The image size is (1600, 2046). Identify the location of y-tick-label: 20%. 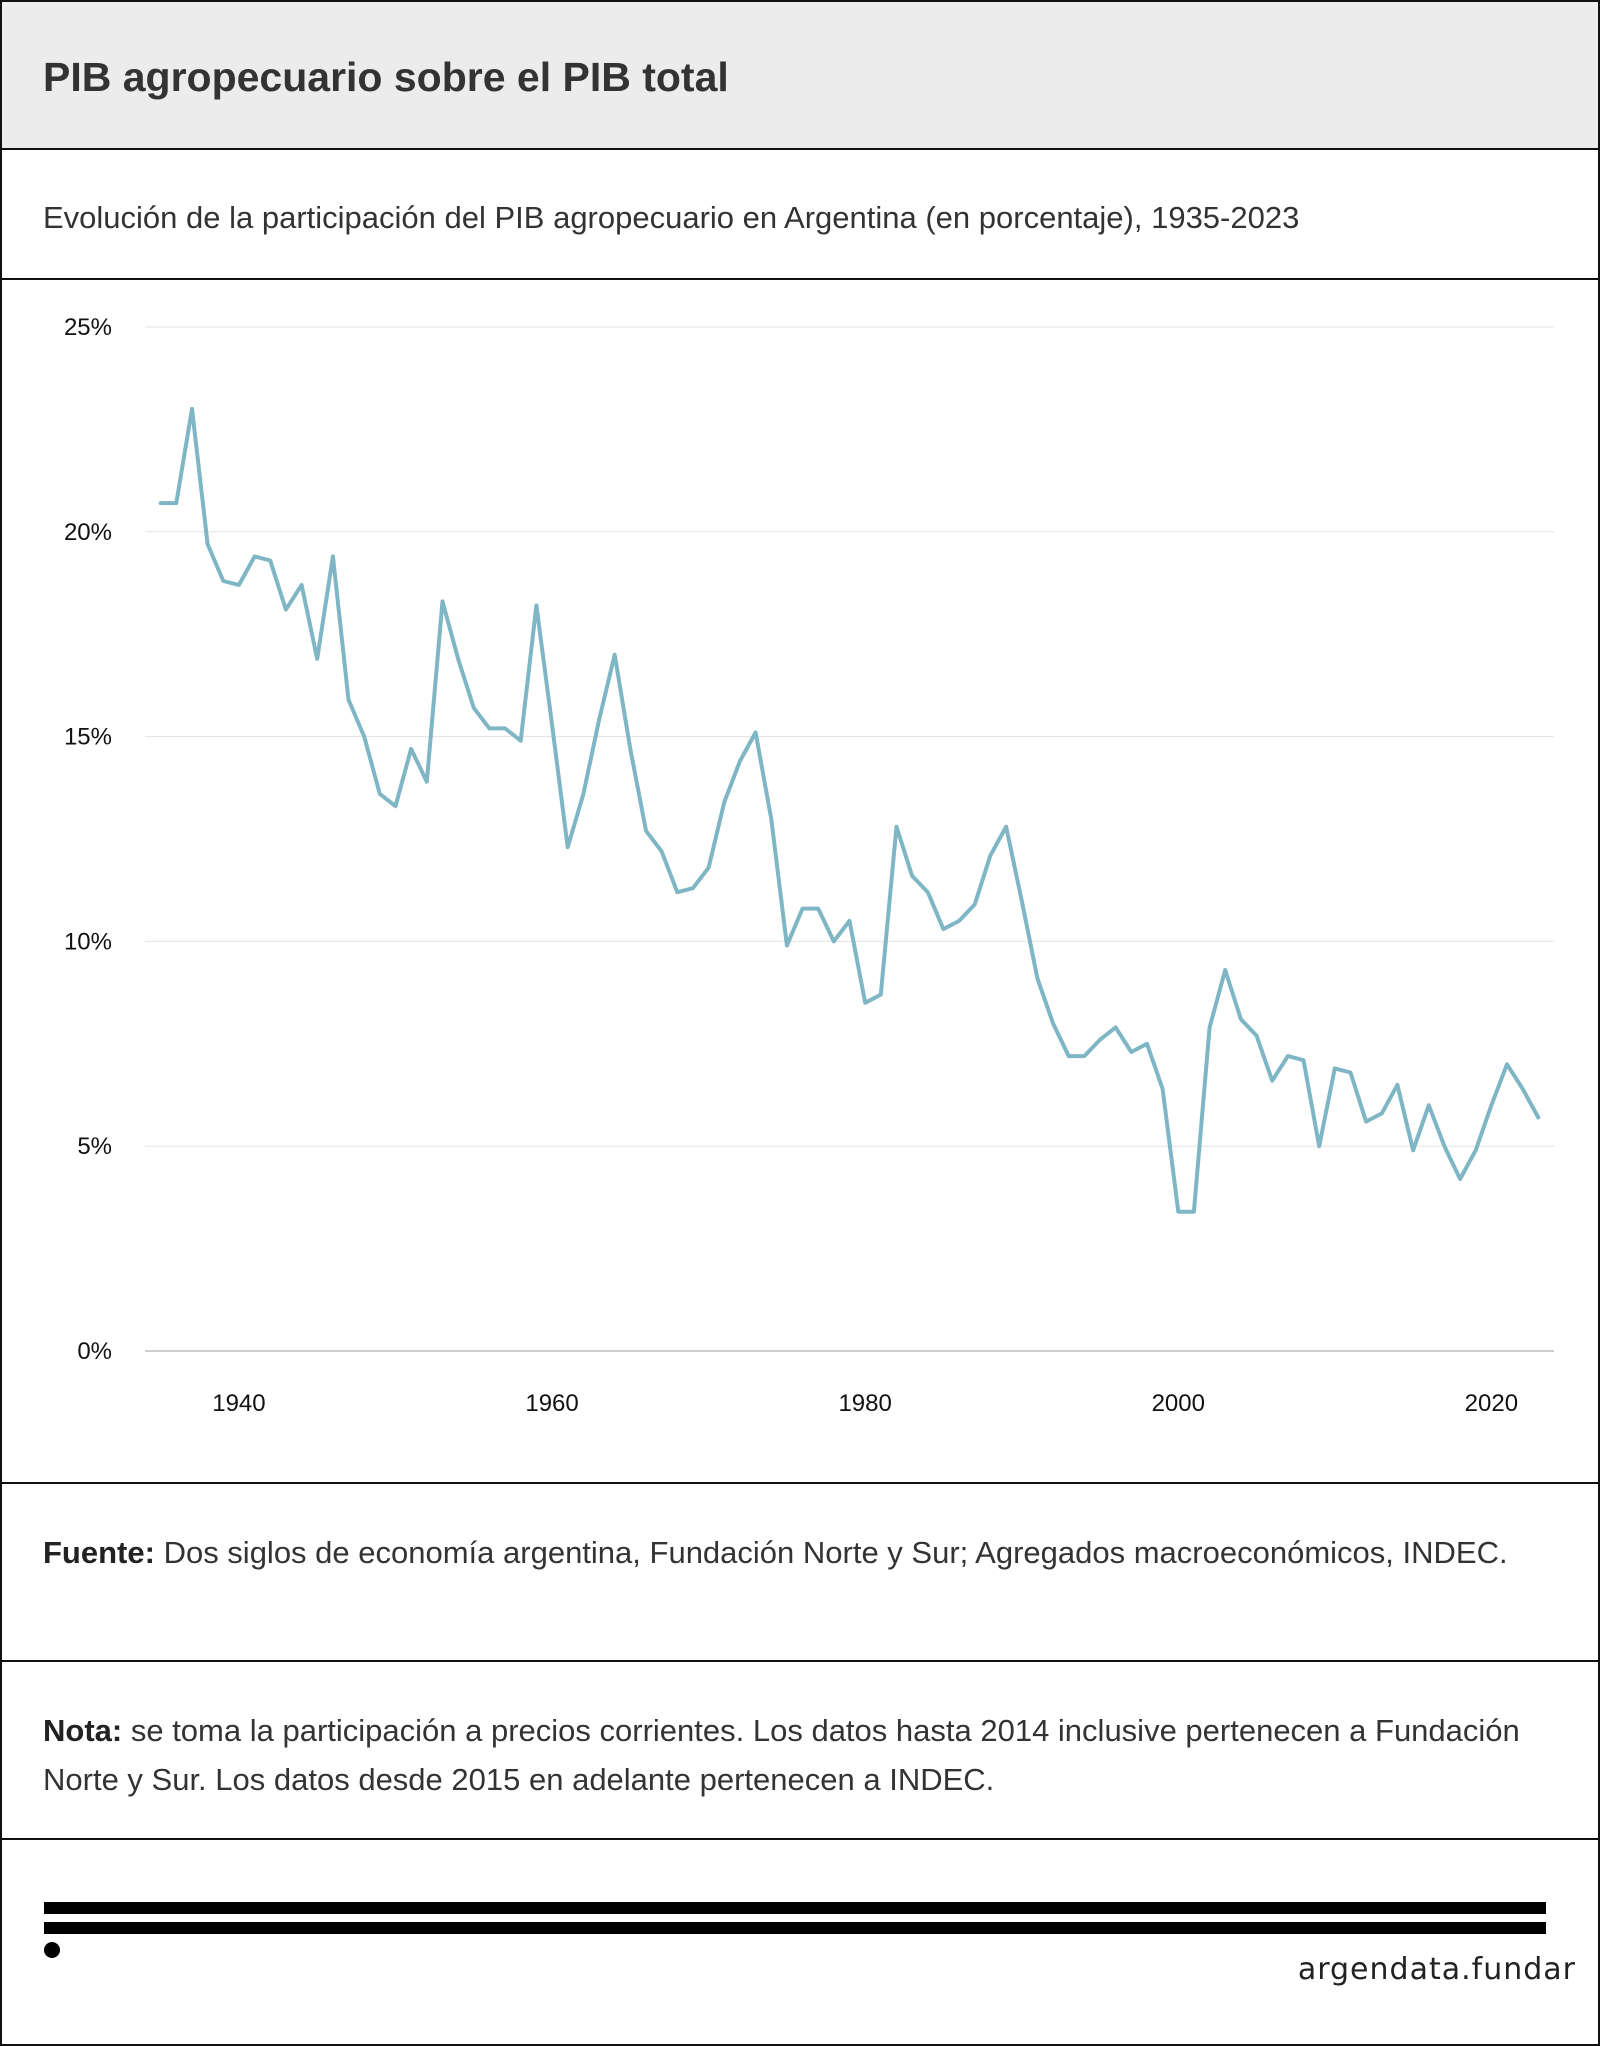
(88, 532).